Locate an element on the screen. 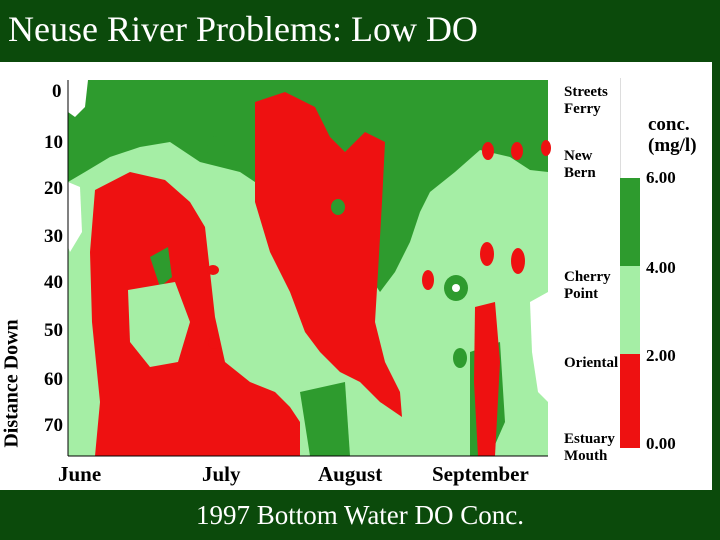 The image size is (720, 540). station-new-bern: New Bern is located at coordinates (580, 164).